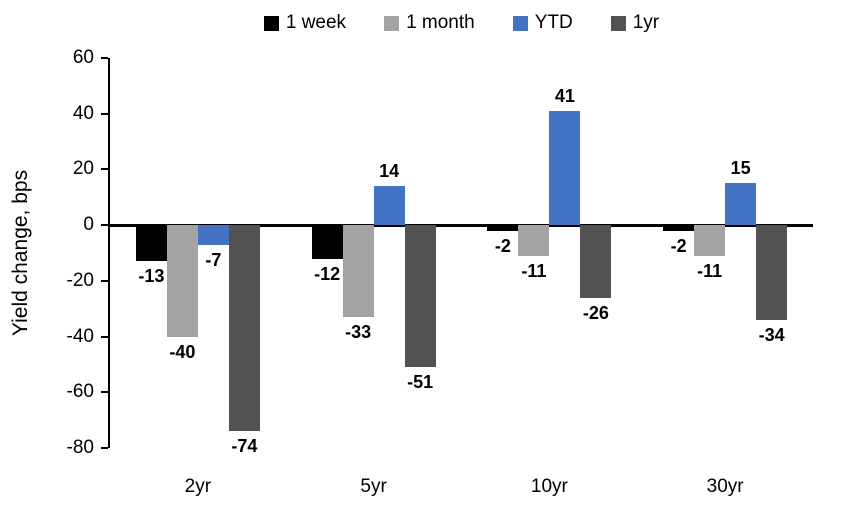  What do you see at coordinates (316, 22) in the screenshot?
I see `legend-label: 1 week` at bounding box center [316, 22].